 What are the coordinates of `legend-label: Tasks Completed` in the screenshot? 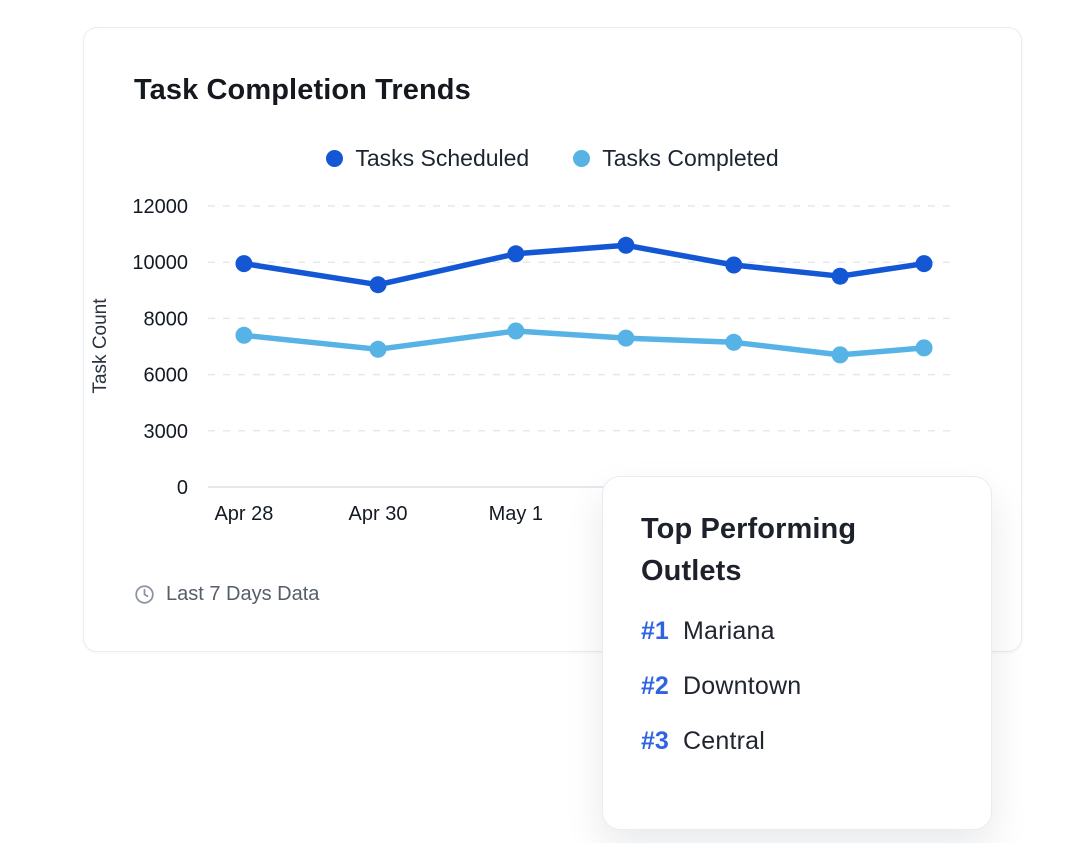 It's located at (690, 158).